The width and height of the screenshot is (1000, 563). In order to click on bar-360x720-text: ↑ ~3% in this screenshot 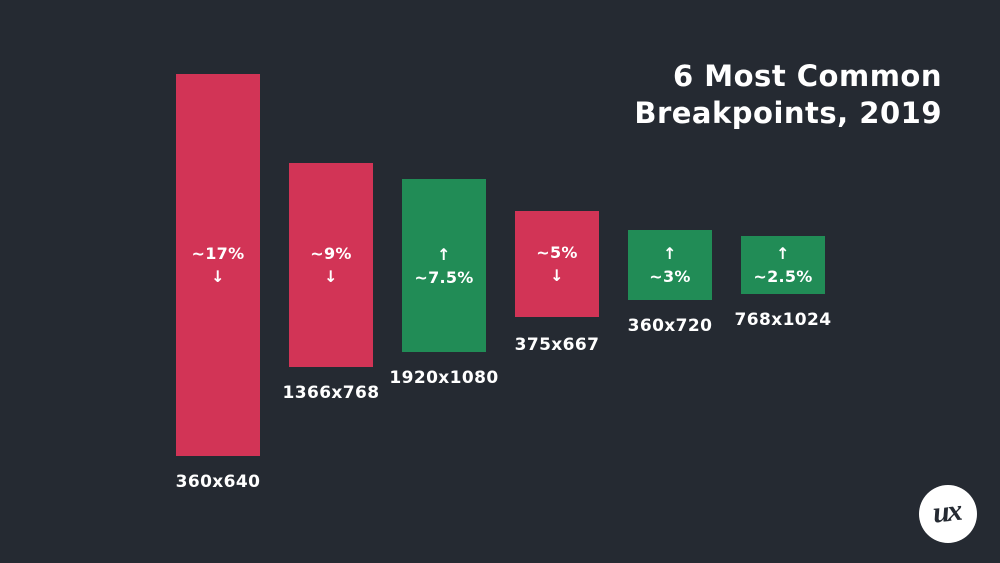, I will do `click(669, 265)`.